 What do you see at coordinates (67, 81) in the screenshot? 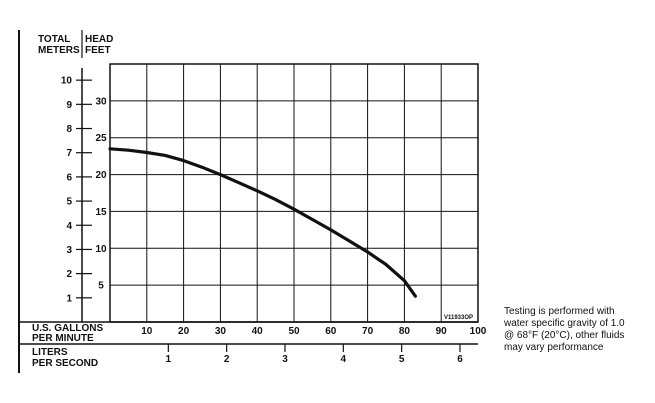
I see `meters-tick-label: 10` at bounding box center [67, 81].